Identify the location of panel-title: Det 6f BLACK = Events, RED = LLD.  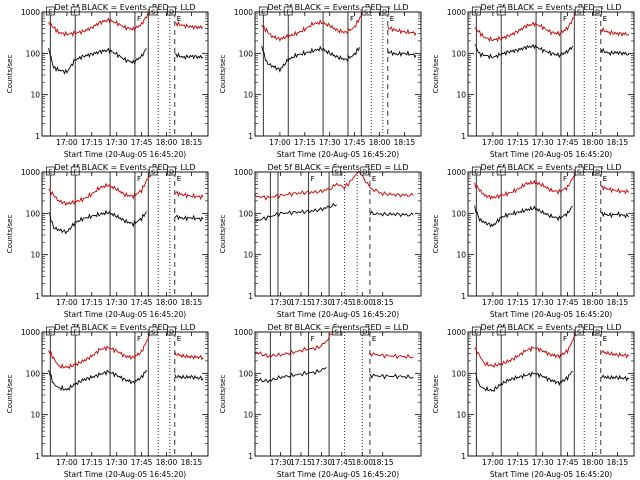
(550, 167).